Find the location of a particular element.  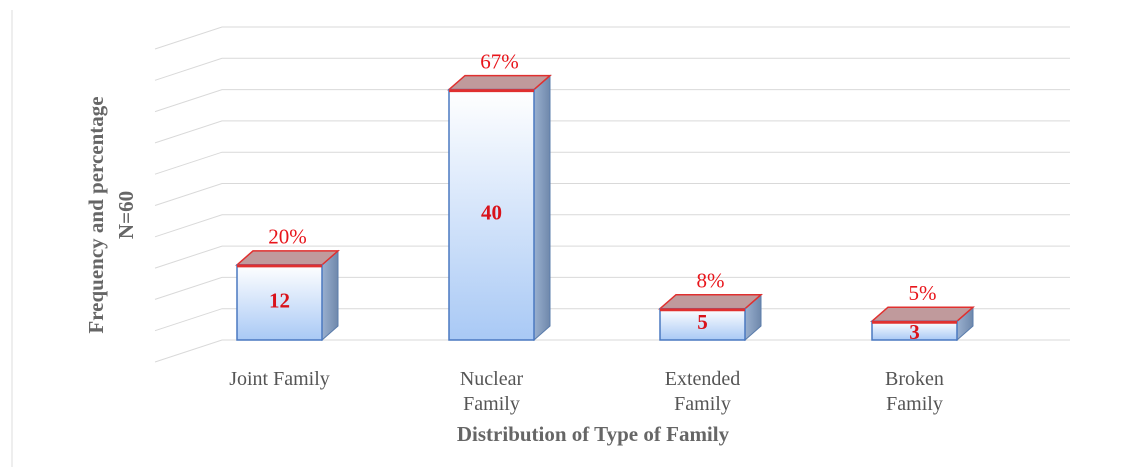

percent-label: 5% is located at coordinates (923, 293).